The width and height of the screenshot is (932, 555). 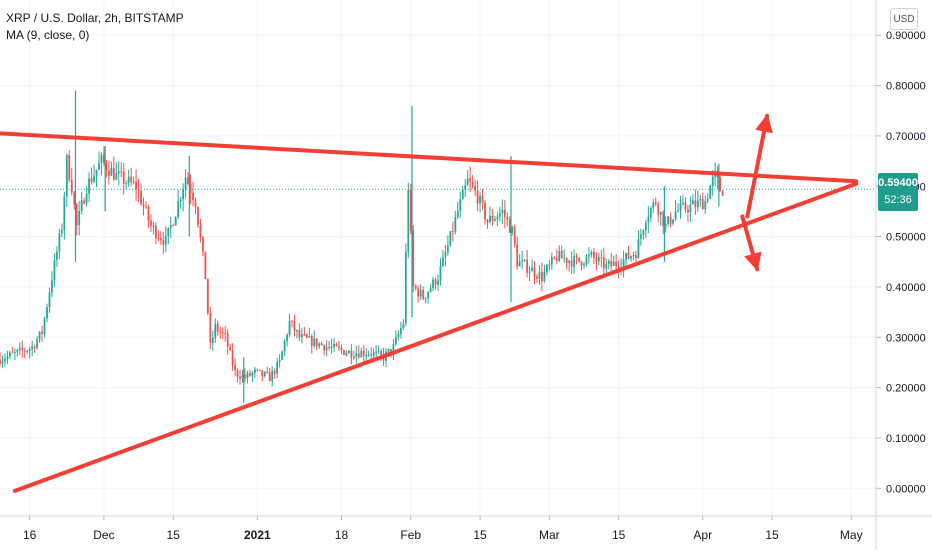 What do you see at coordinates (48, 35) in the screenshot?
I see `indicator-label: MA (9, close, 0)` at bounding box center [48, 35].